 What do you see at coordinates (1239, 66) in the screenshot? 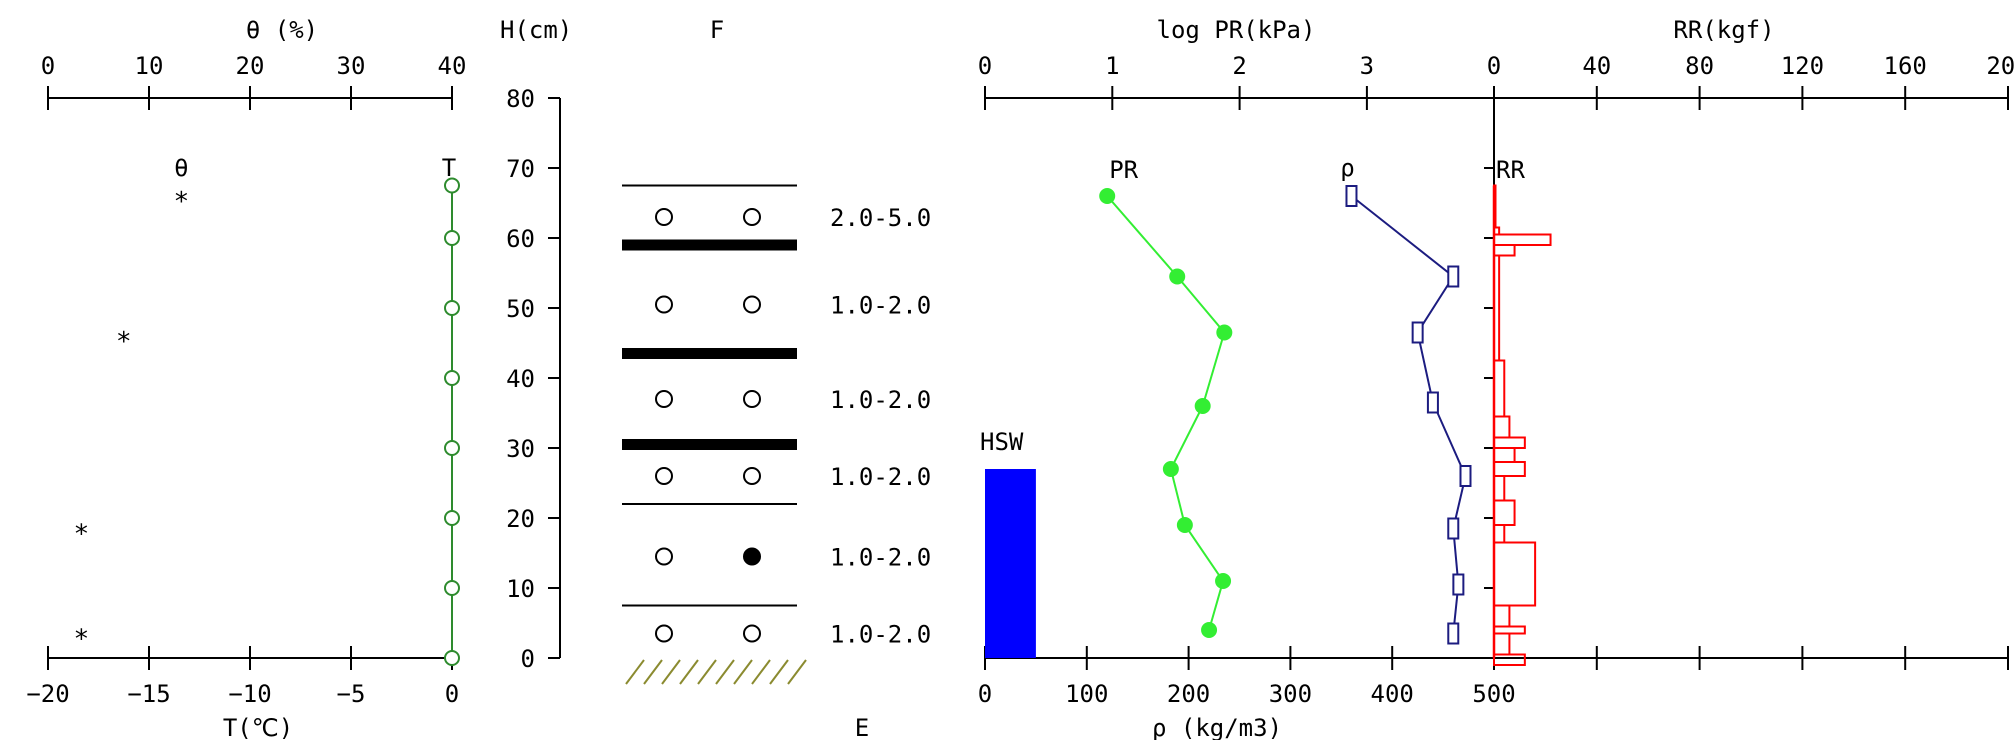
I see `logpr-tick-label: 2` at bounding box center [1239, 66].